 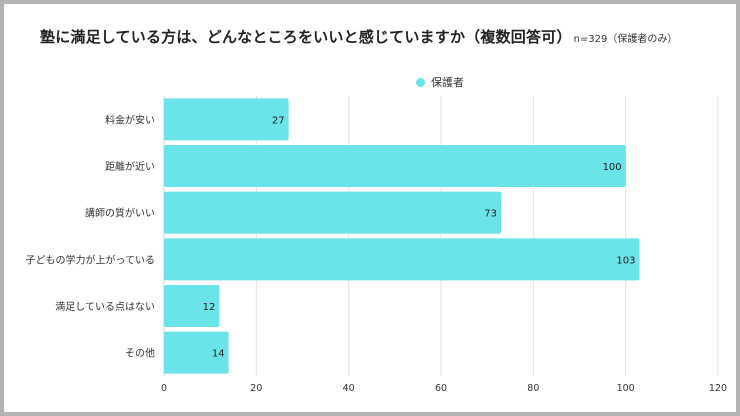 What do you see at coordinates (349, 388) in the screenshot?
I see `x-tick-label: 40` at bounding box center [349, 388].